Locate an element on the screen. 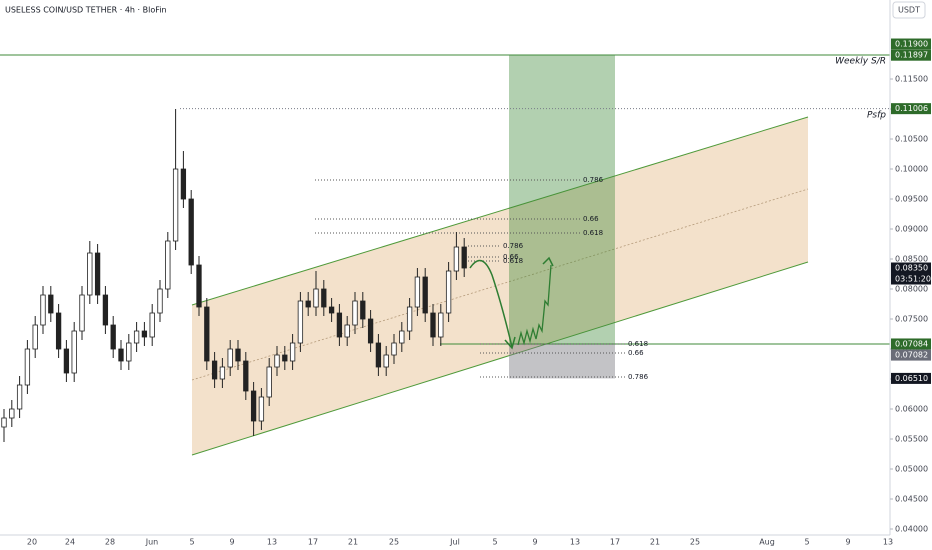 This screenshot has height=550, width=932. y-tick-label: 0.08000 is located at coordinates (911, 289).